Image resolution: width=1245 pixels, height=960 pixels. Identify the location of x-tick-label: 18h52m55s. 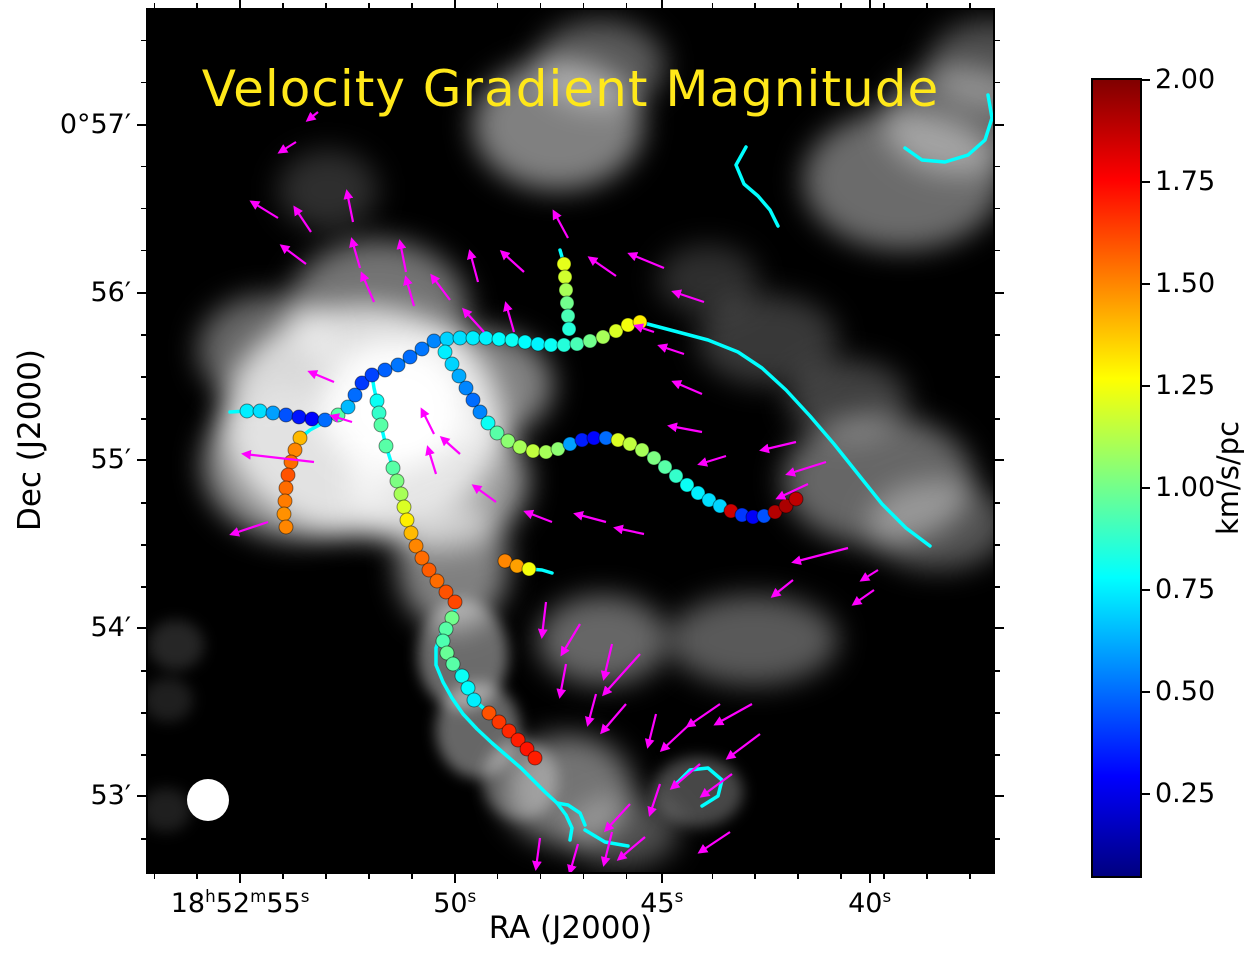
(240, 902).